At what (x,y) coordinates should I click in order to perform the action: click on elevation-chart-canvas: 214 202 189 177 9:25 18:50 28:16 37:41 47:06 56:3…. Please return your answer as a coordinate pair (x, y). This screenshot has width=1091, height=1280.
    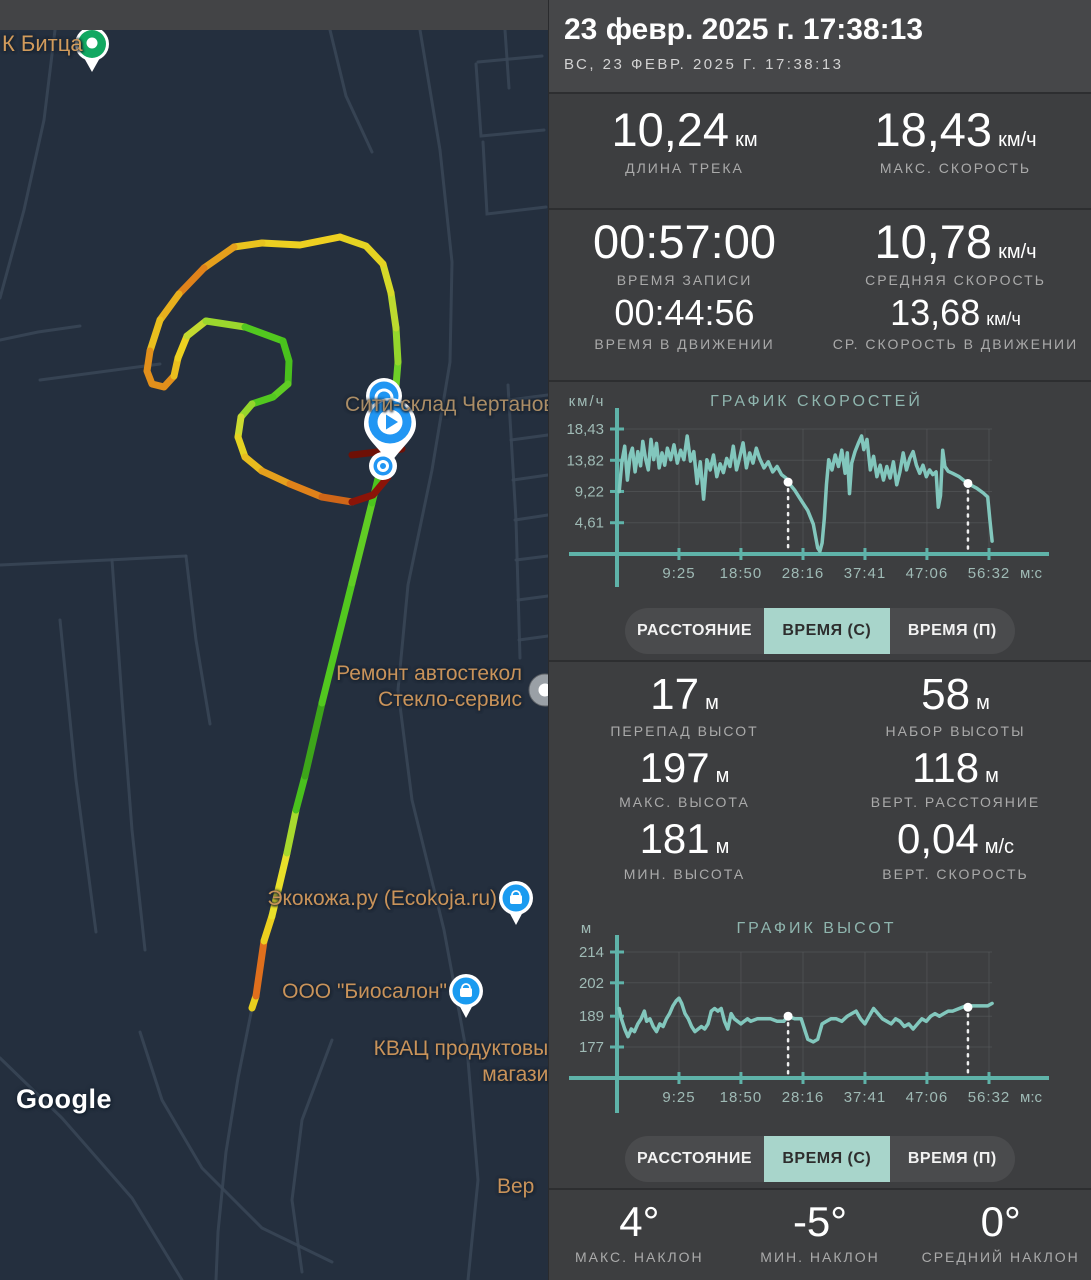
    Looking at the image, I should click on (820, 1017).